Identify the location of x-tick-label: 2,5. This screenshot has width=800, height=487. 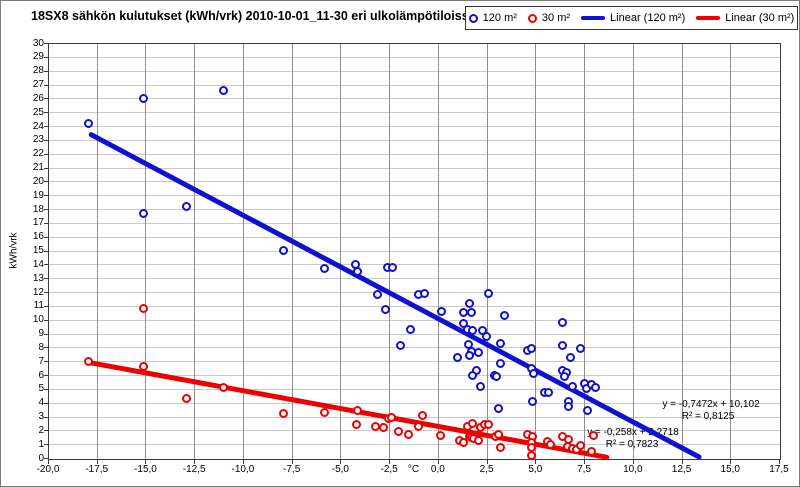
(486, 469).